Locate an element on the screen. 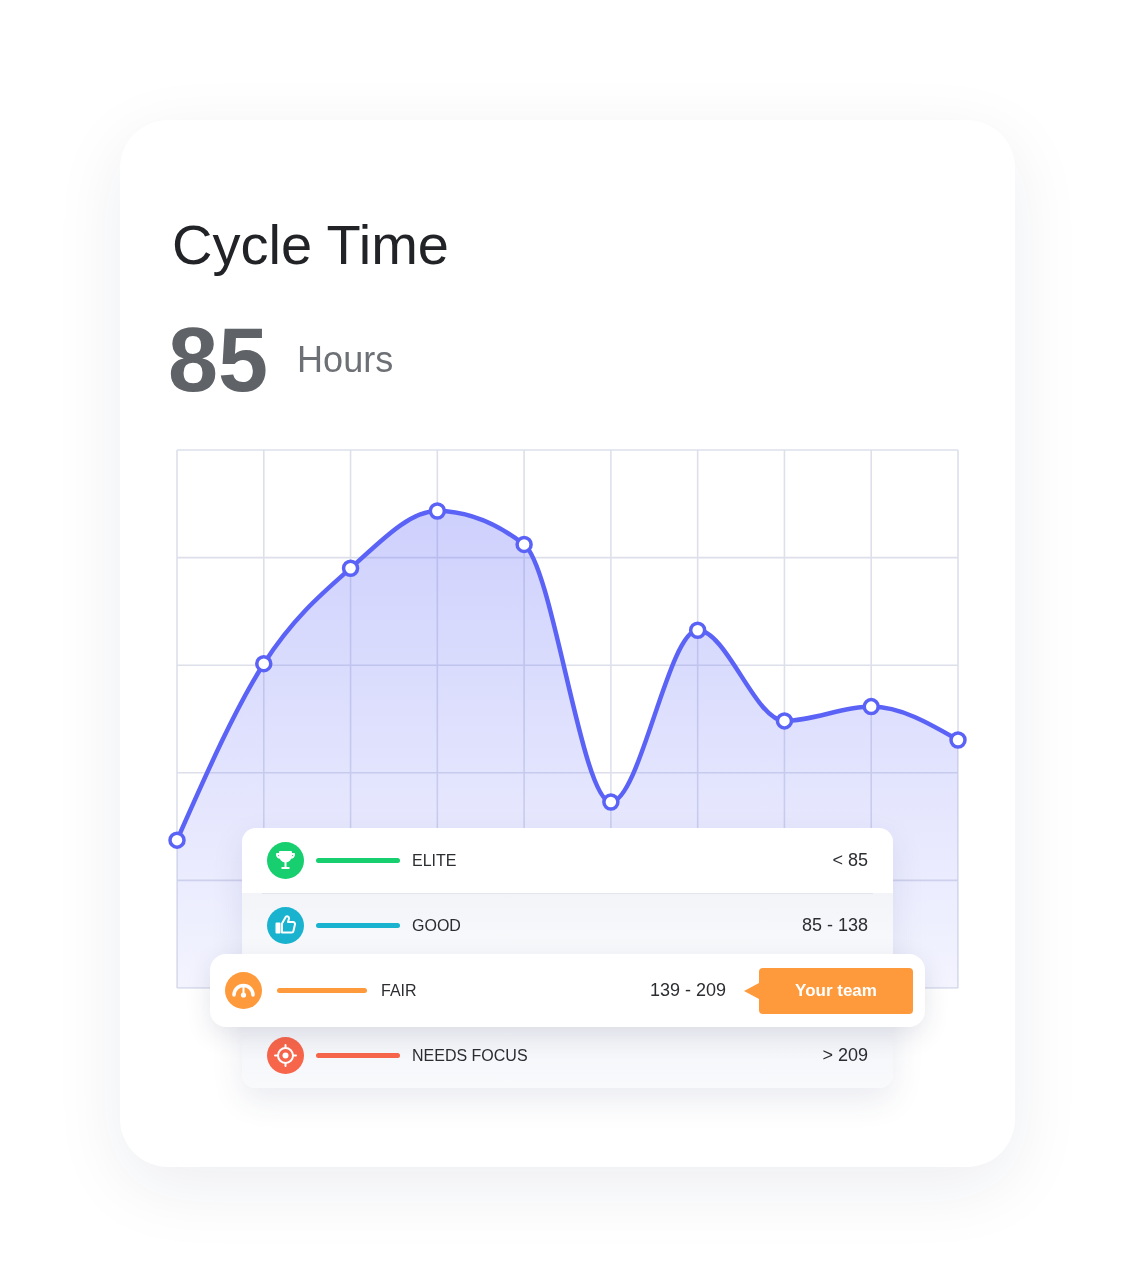 The height and width of the screenshot is (1288, 1136). text: < 85 is located at coordinates (850, 860).